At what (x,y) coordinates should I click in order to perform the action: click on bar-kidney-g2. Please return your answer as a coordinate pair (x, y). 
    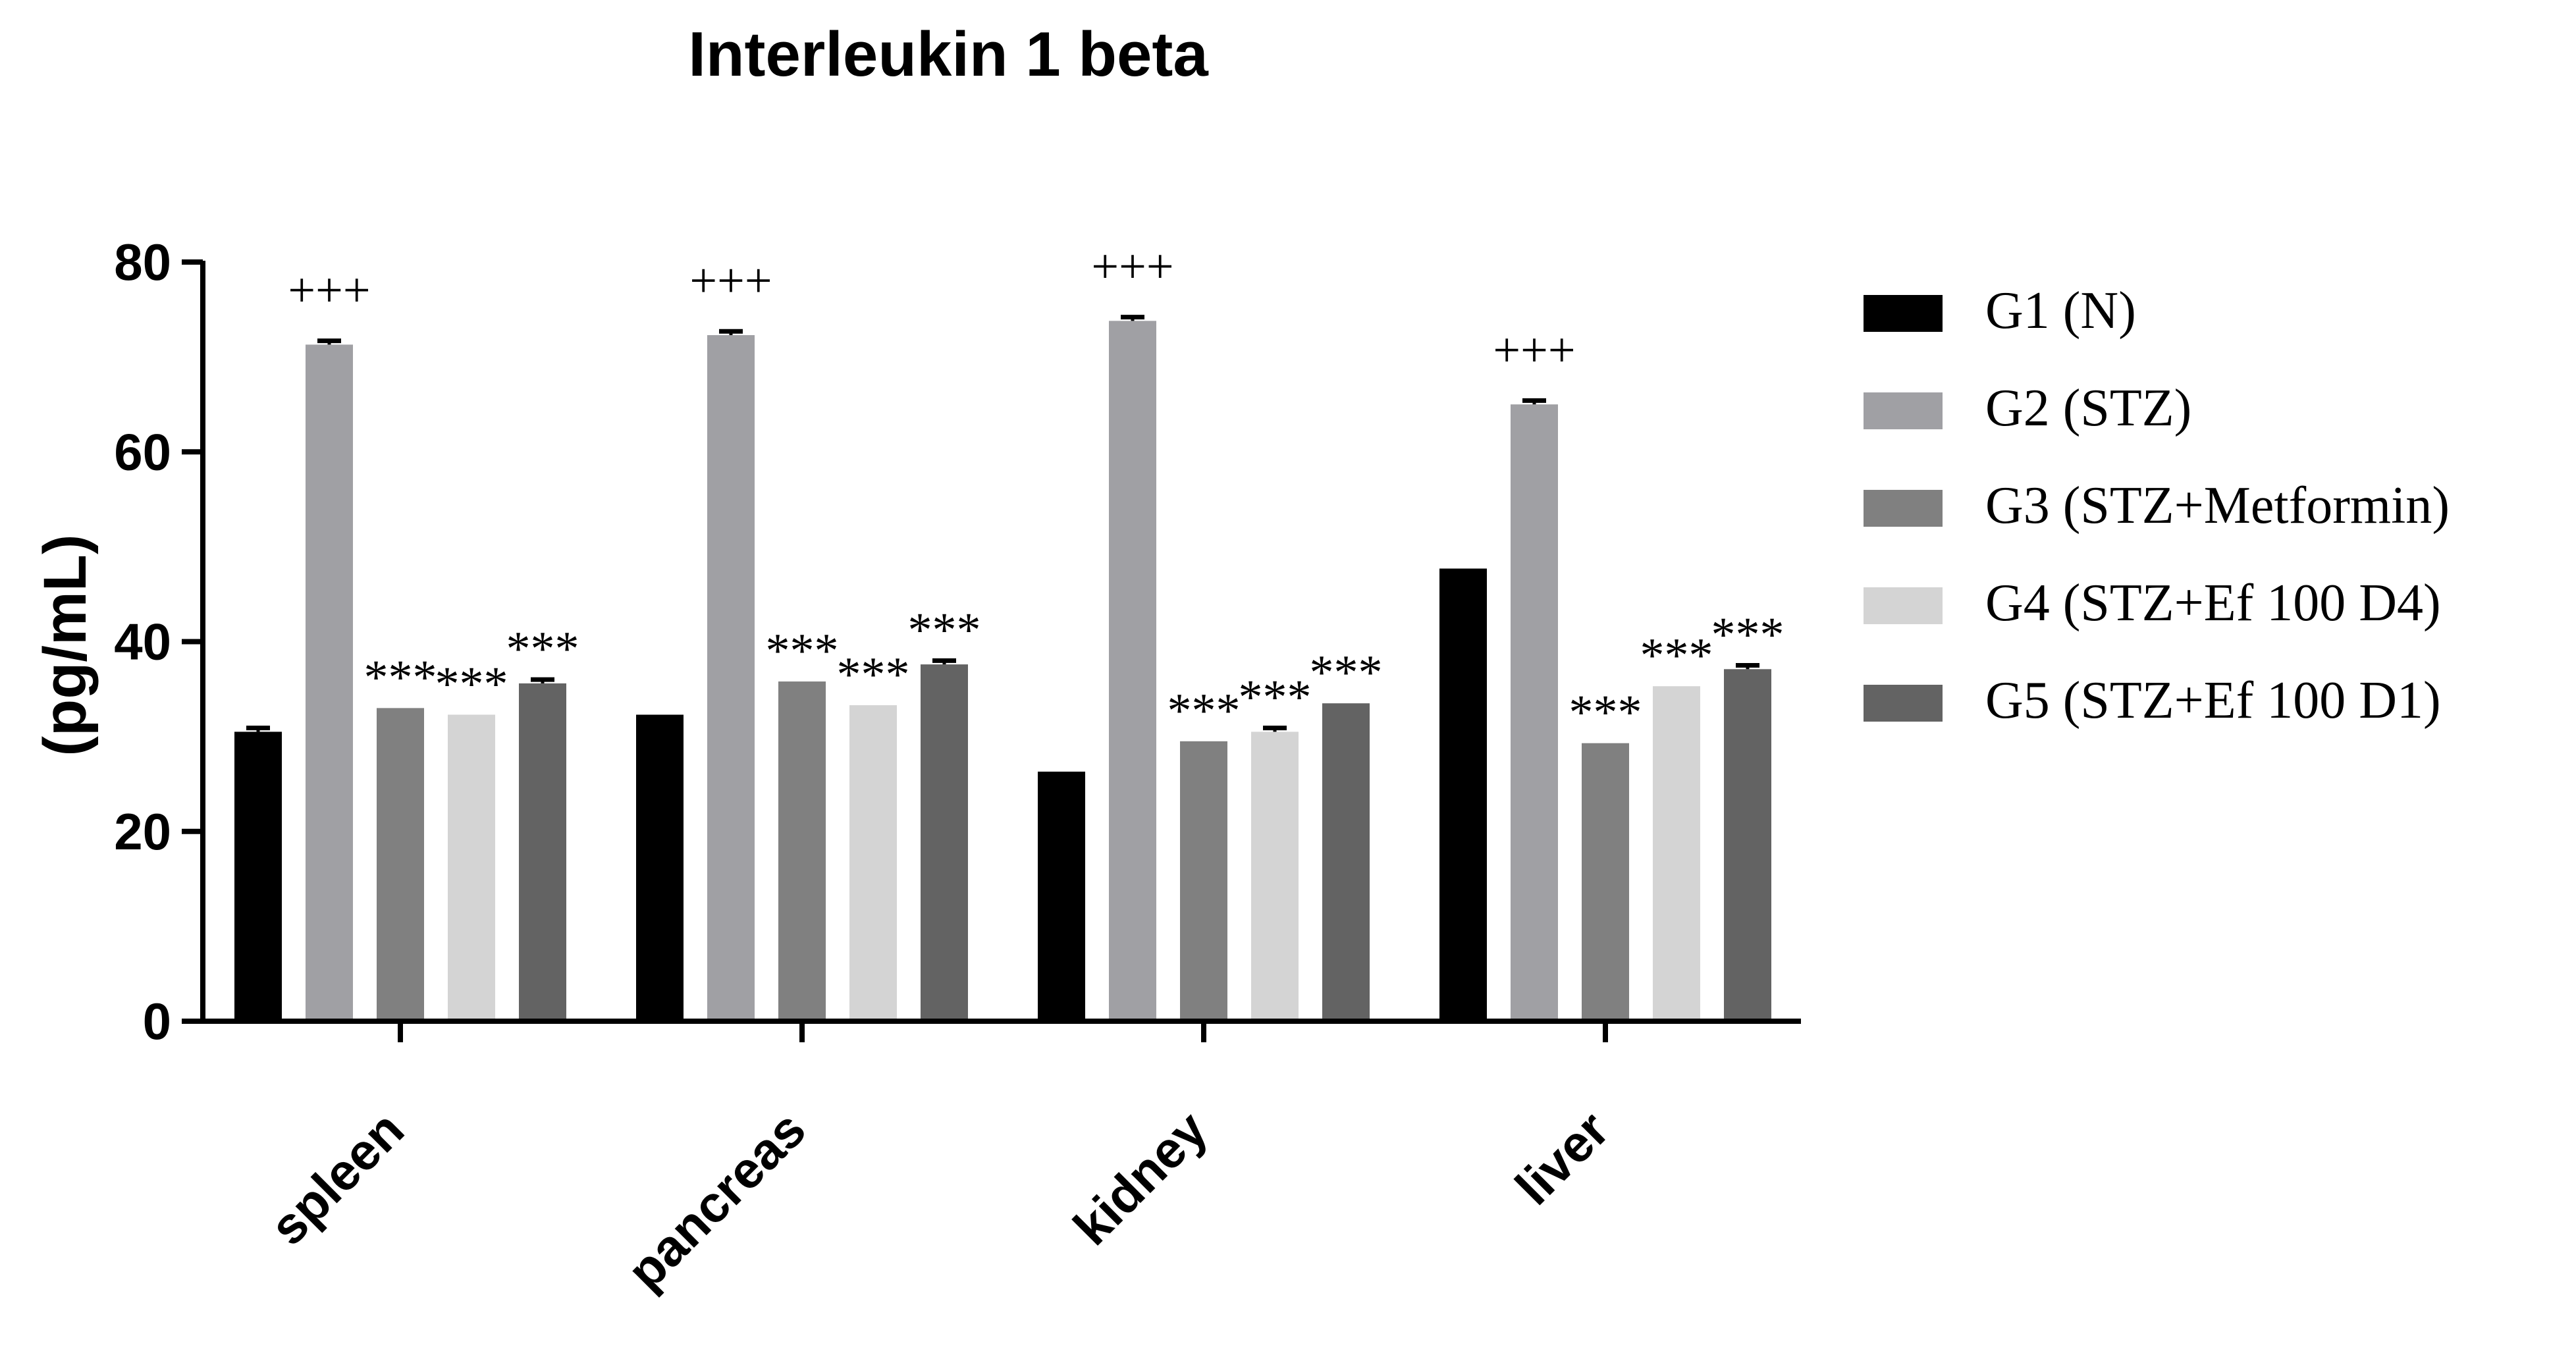
    Looking at the image, I should click on (1132, 671).